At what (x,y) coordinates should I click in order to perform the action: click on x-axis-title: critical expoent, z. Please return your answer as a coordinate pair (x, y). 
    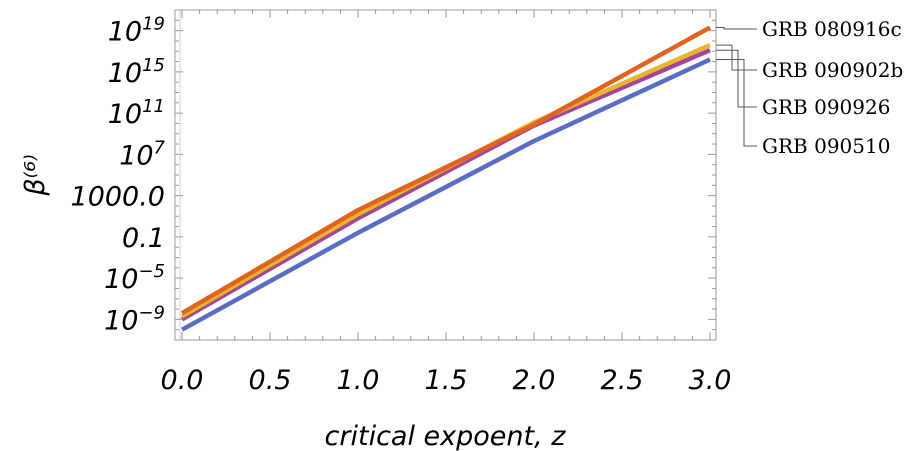
    Looking at the image, I should click on (446, 436).